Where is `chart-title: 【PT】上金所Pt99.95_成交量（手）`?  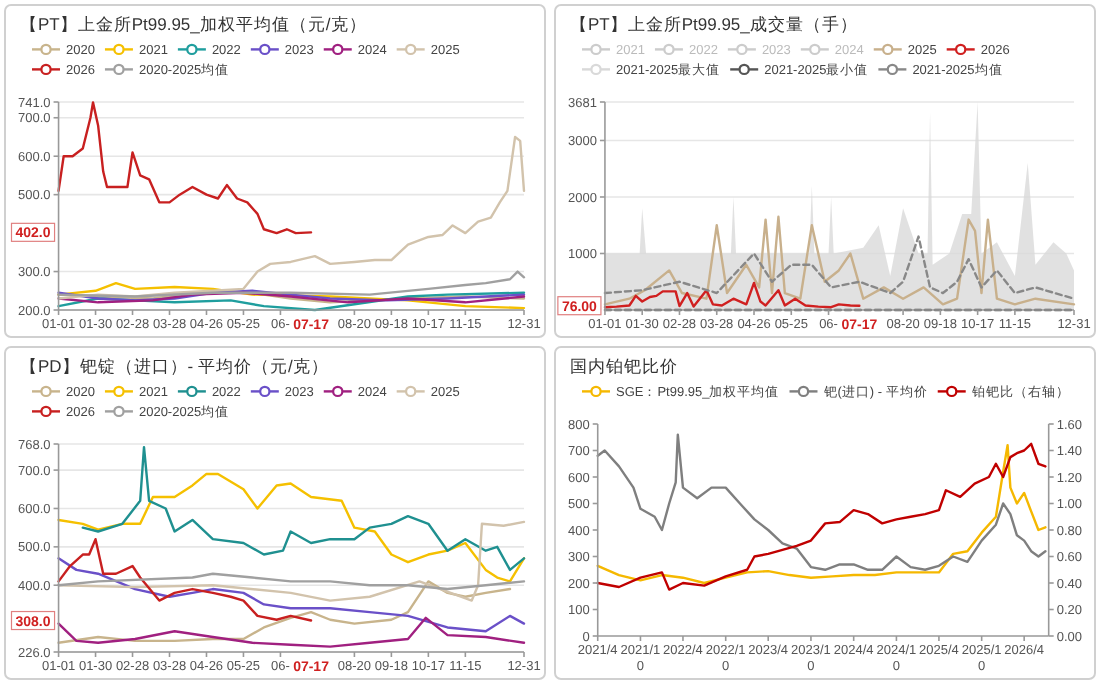 chart-title: 【PT】上金所Pt99.95_成交量（手） is located at coordinates (714, 24).